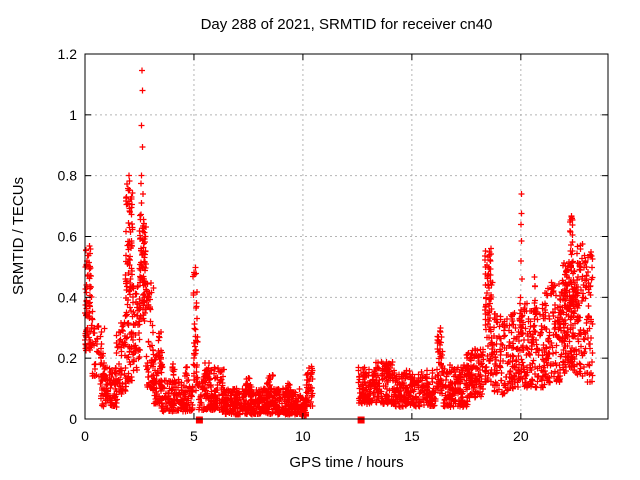 The height and width of the screenshot is (480, 640). I want to click on y-tick-label: 1.2, so click(68, 54).